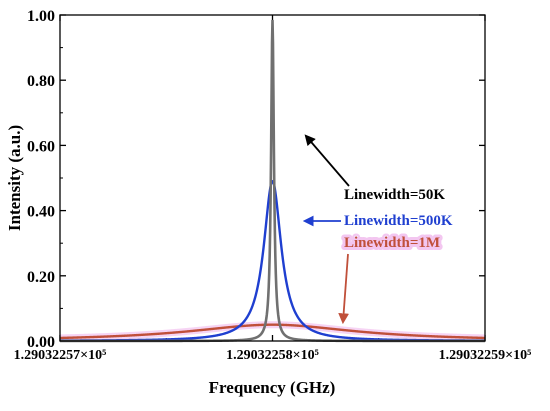 The height and width of the screenshot is (411, 550). What do you see at coordinates (14, 178) in the screenshot?
I see `y-axis-label: Intensity (a.u.)` at bounding box center [14, 178].